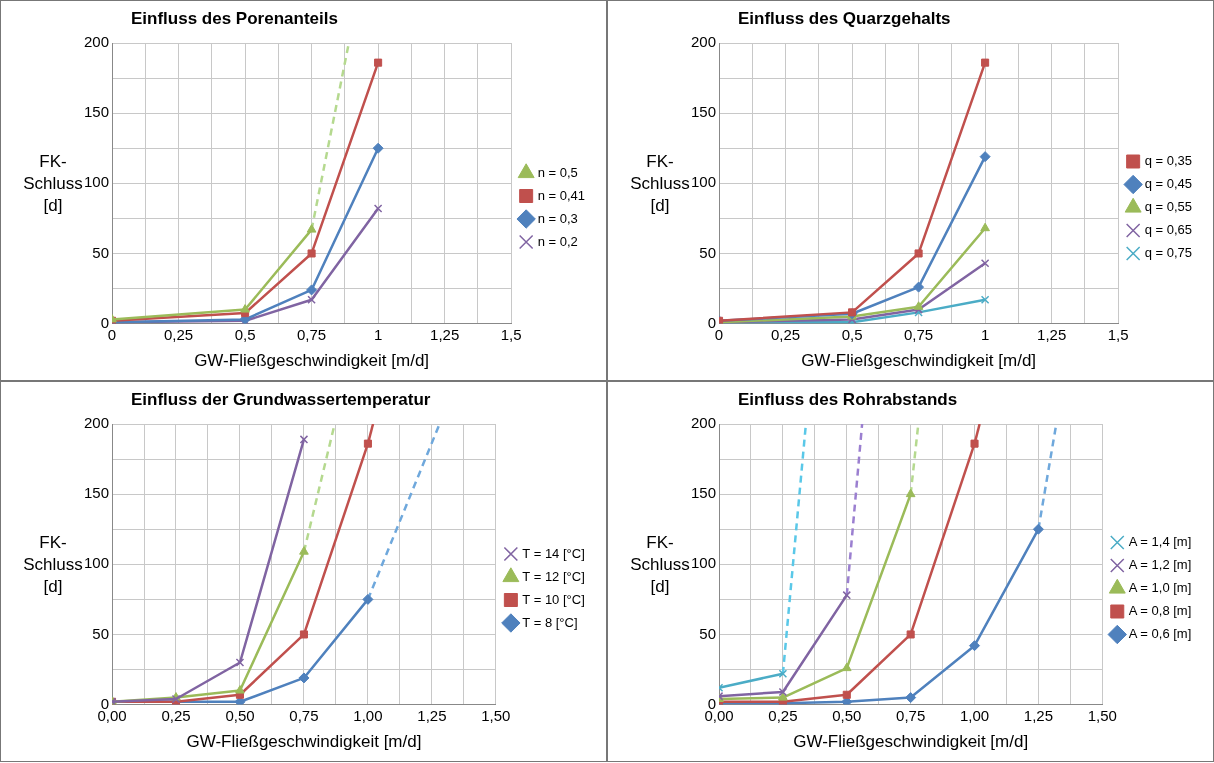 The image size is (1214, 763). Describe the element at coordinates (553, 599) in the screenshot. I see `legend-label: T = 10 [°C]` at that location.